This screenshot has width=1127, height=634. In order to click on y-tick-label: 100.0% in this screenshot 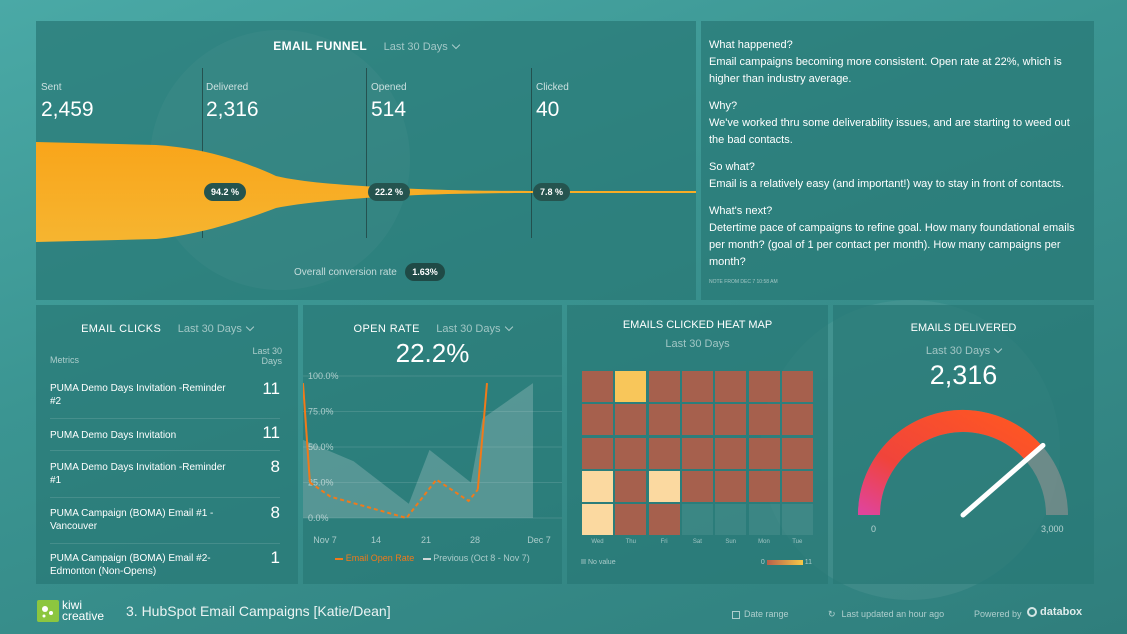, I will do `click(323, 376)`.